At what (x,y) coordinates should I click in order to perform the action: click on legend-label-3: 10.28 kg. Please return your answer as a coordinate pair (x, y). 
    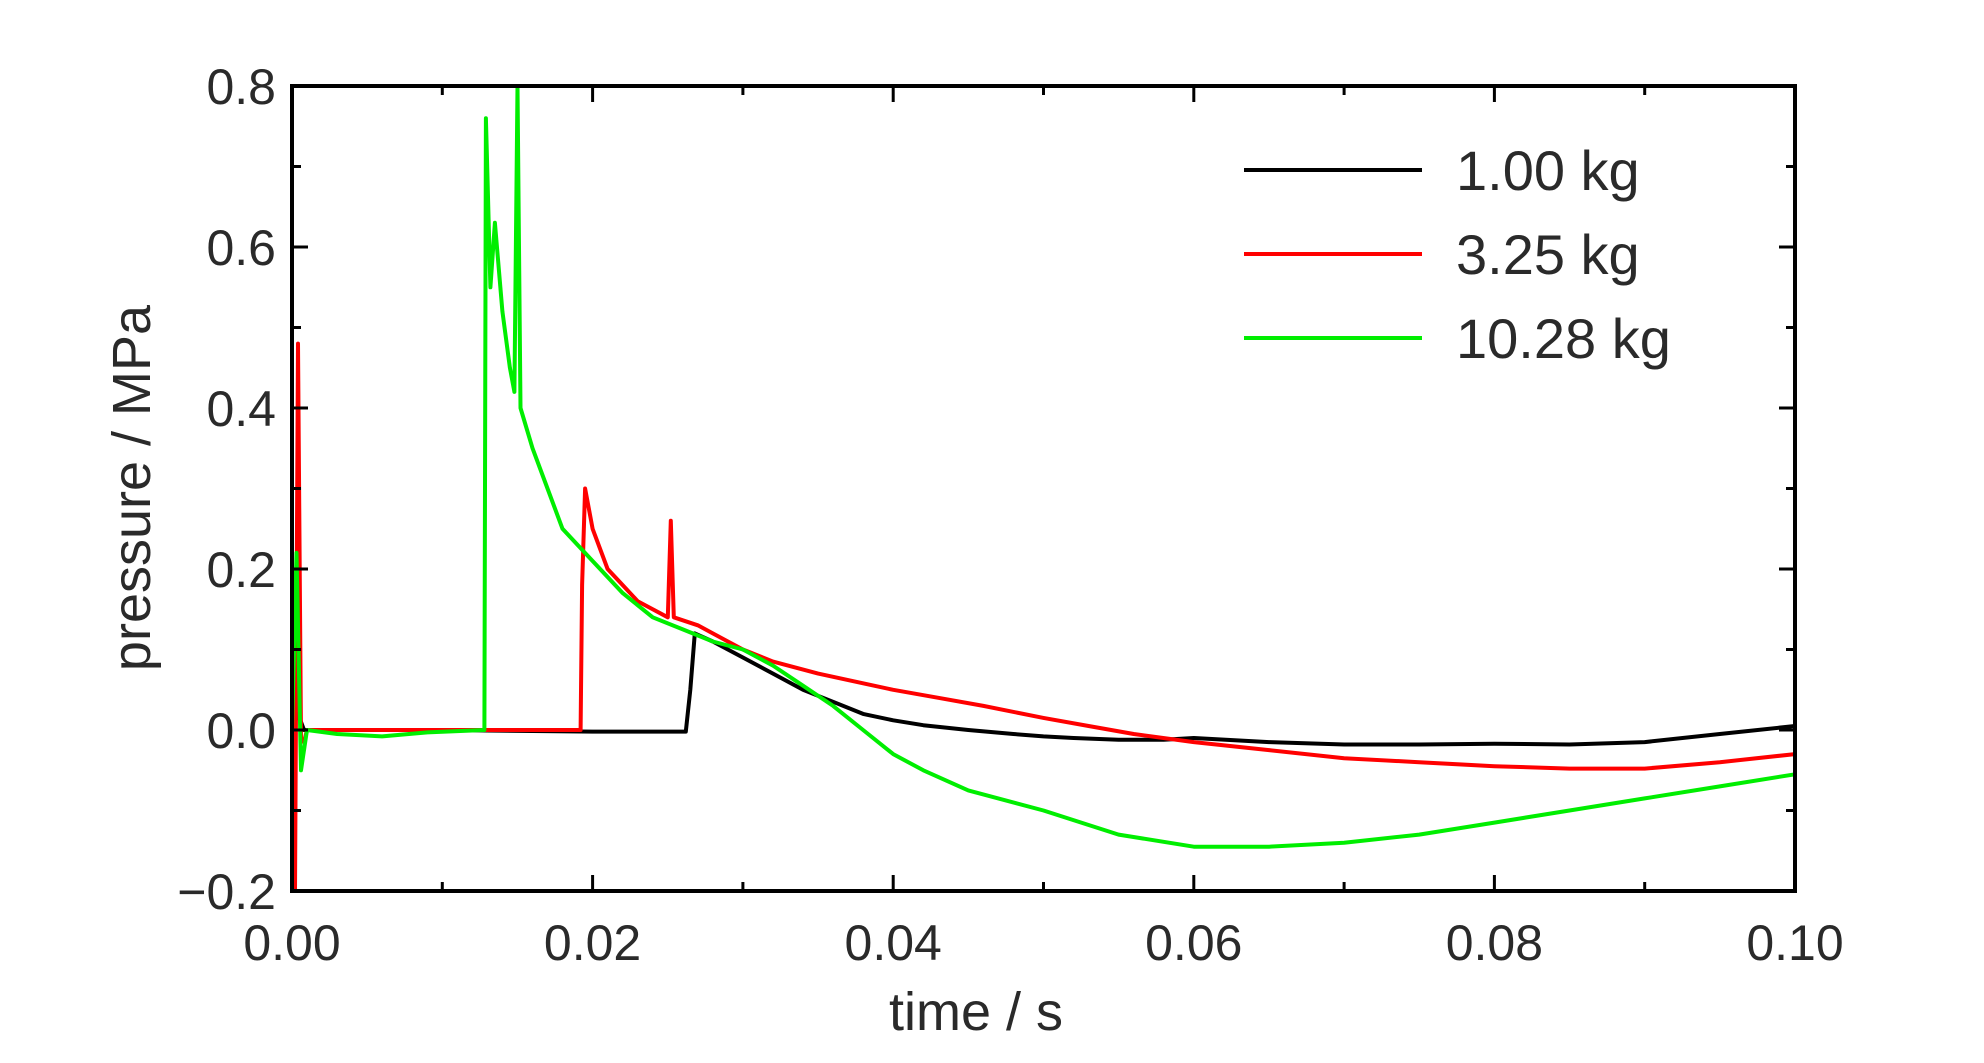
    Looking at the image, I should click on (1563, 338).